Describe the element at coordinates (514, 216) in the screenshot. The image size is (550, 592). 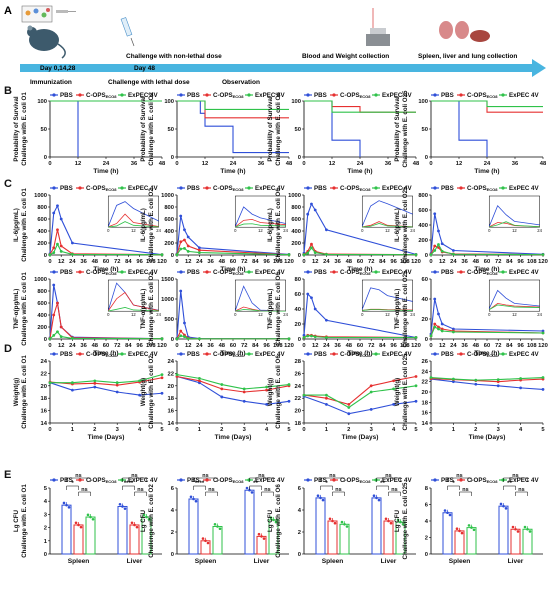
I see `inset-line-pbs` at that location.